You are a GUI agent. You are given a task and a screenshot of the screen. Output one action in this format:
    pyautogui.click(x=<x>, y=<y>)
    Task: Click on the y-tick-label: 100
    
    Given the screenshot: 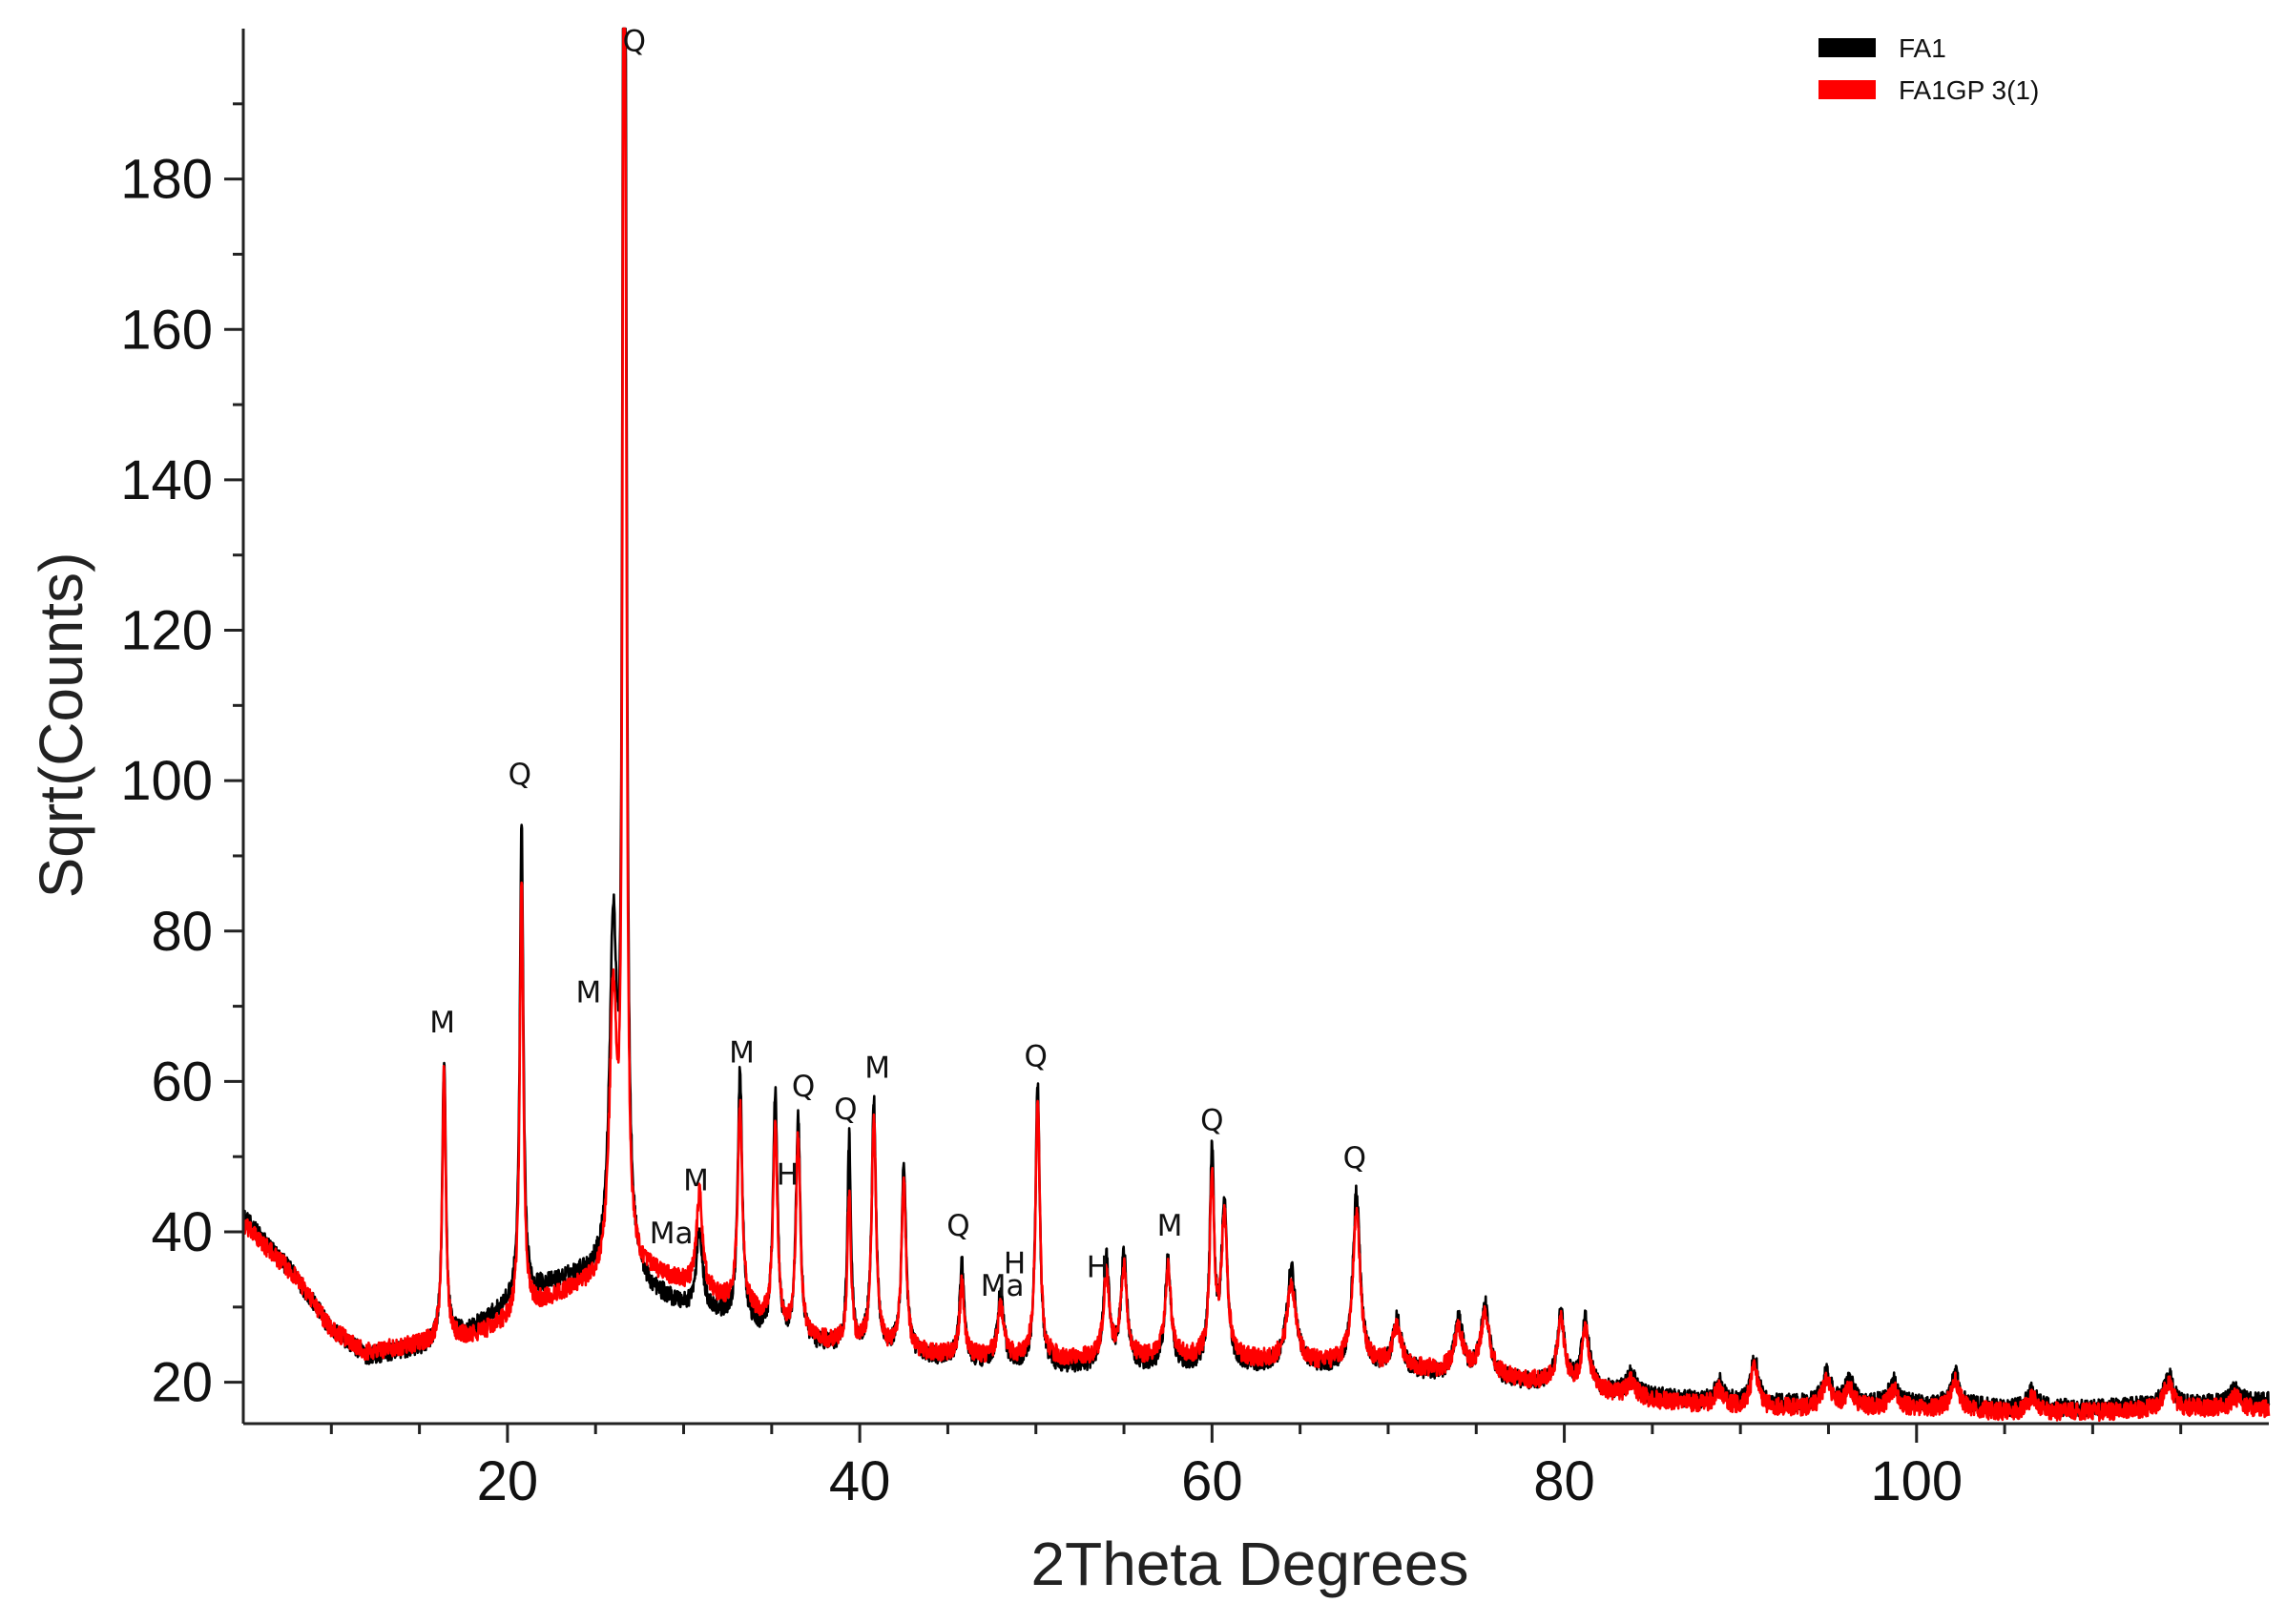 What is the action you would take?
    pyautogui.click(x=166, y=781)
    